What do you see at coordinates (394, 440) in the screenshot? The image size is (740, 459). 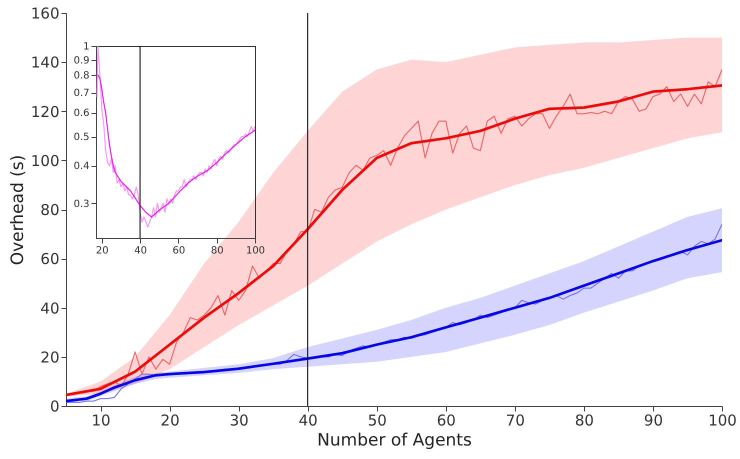 I see `x-axis-title: Number of Agents` at bounding box center [394, 440].